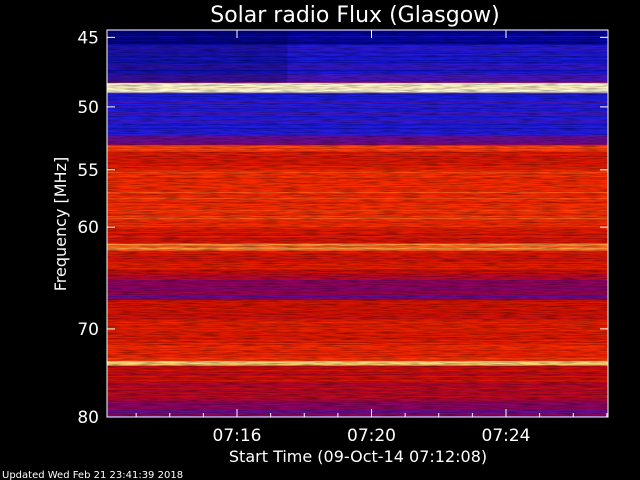 The width and height of the screenshot is (640, 480). What do you see at coordinates (88, 38) in the screenshot?
I see `y-tick-label: 45` at bounding box center [88, 38].